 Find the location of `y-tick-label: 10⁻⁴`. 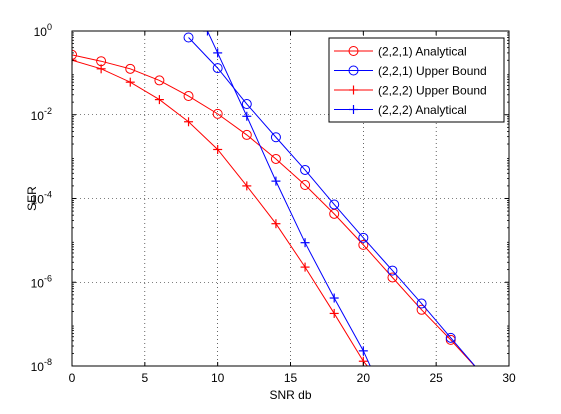

y-tick-label: 10⁻⁴ is located at coordinates (41, 198).